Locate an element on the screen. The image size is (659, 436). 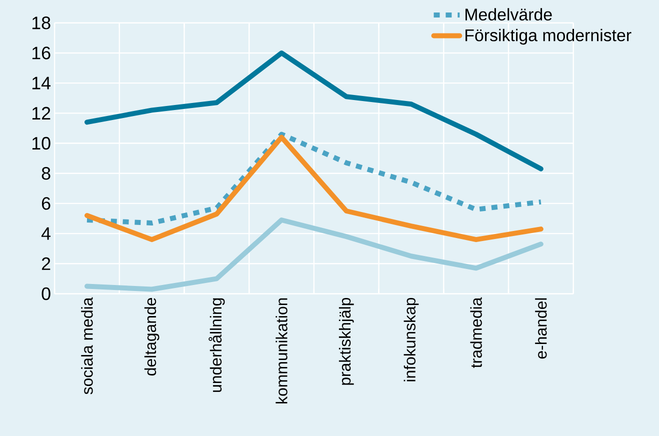
x-tick-label: deltagande is located at coordinates (152, 337).